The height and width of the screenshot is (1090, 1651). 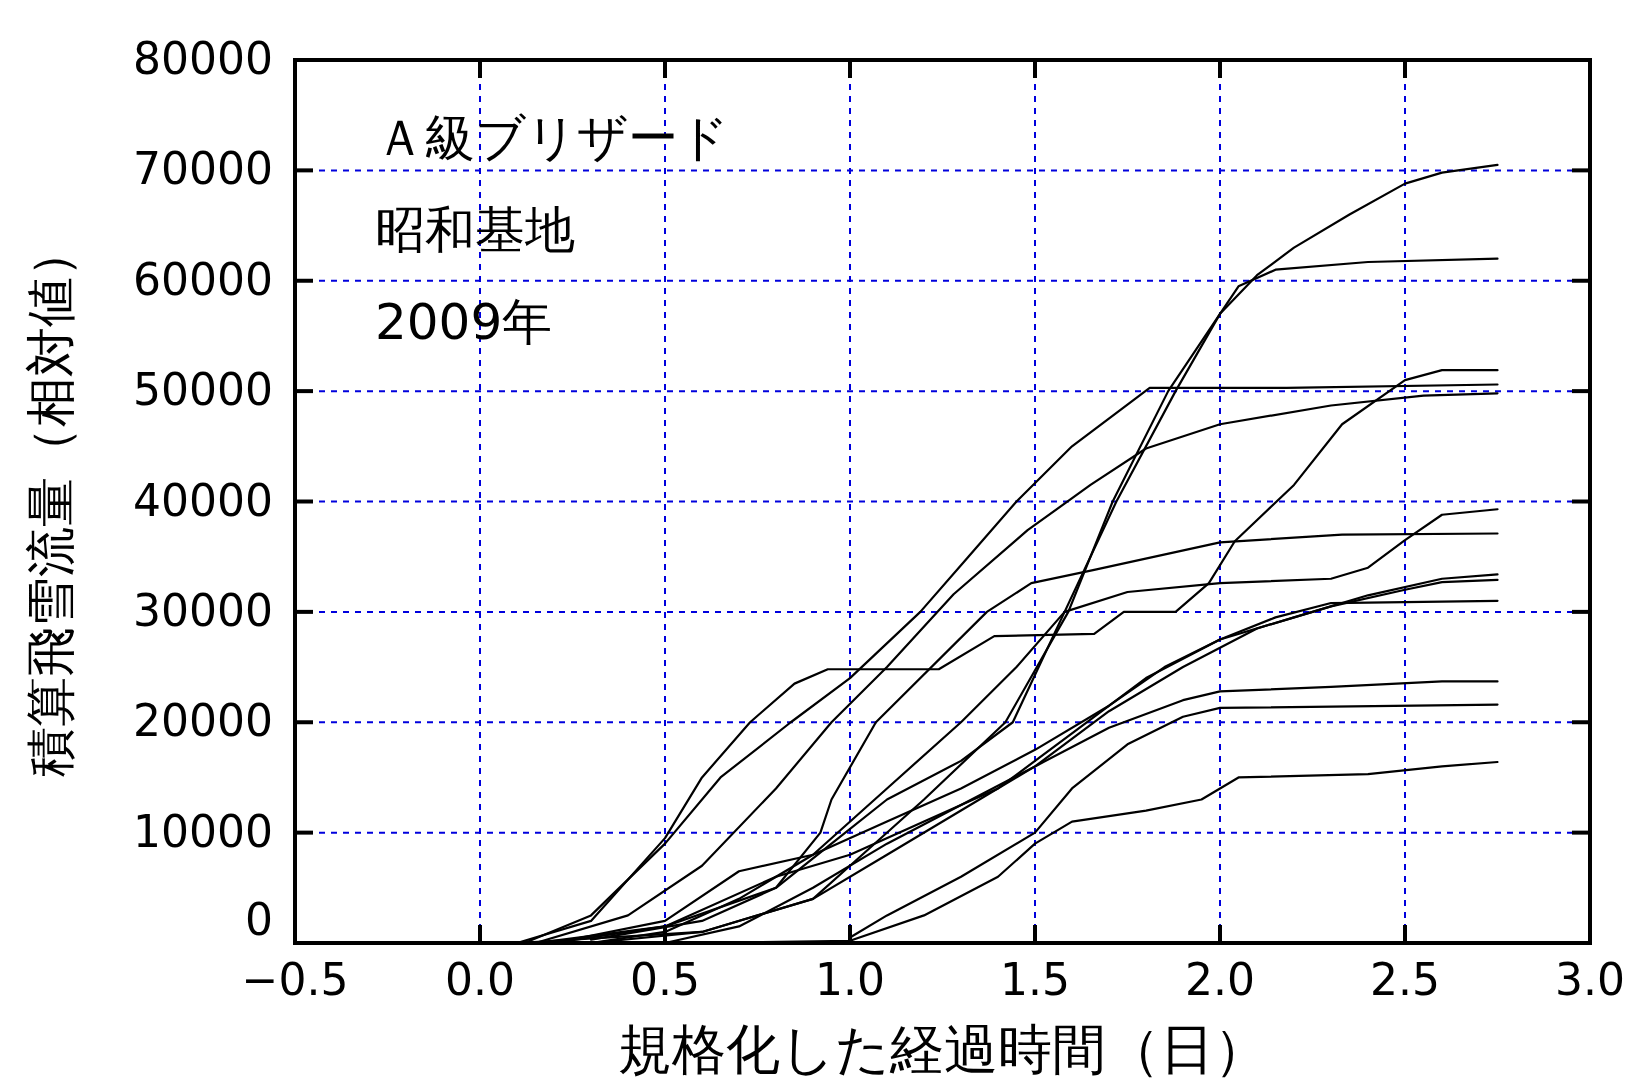 What do you see at coordinates (203, 169) in the screenshot?
I see `y-tick-label: 70000` at bounding box center [203, 169].